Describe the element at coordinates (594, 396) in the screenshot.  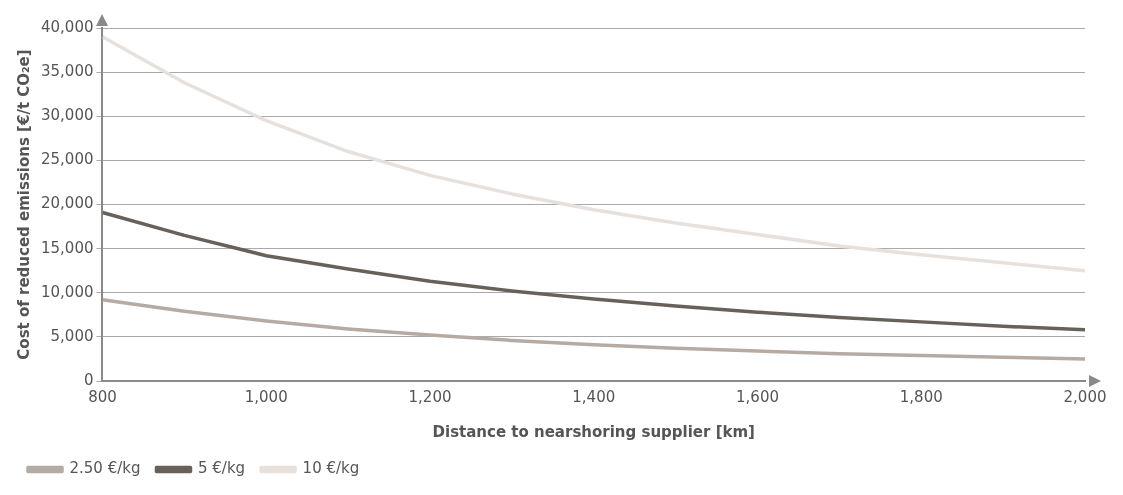
I see `x-tick-label: 1,400` at that location.